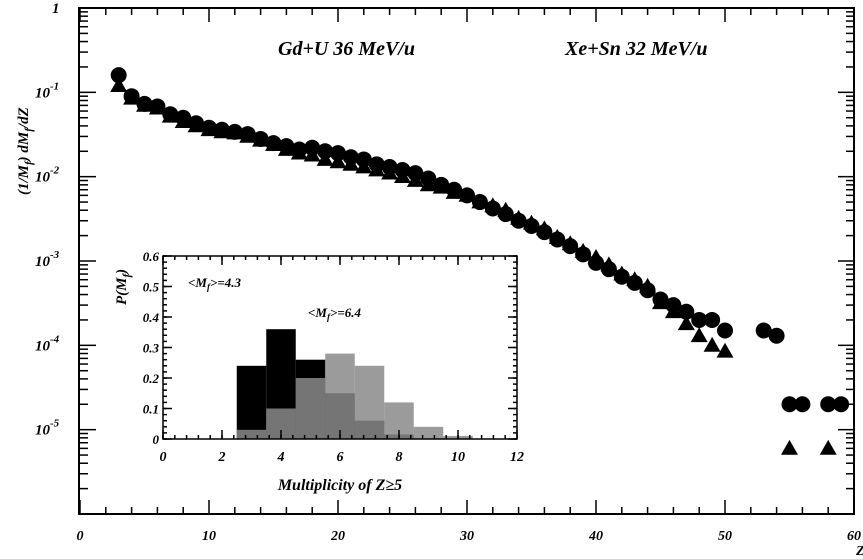  What do you see at coordinates (56, 9) in the screenshot?
I see `main-y-tick-label: 1` at bounding box center [56, 9].